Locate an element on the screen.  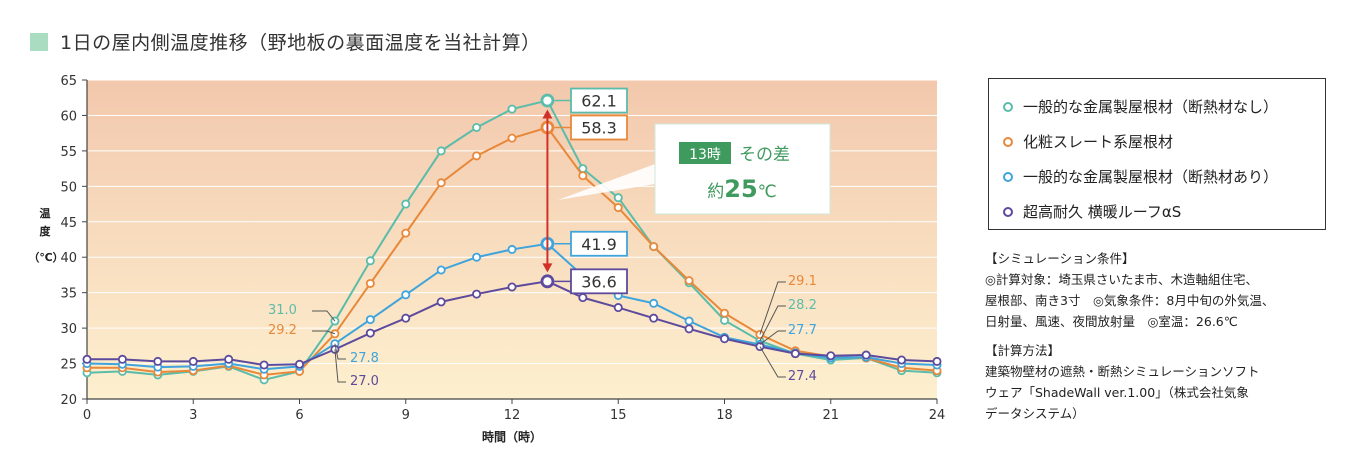
legend-marker-teal is located at coordinates (1008, 106).